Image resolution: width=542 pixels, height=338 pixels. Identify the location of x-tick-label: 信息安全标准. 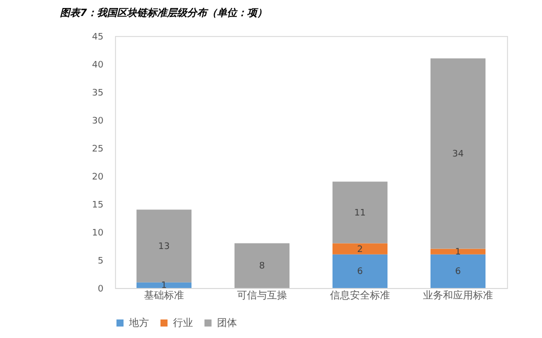
(360, 296).